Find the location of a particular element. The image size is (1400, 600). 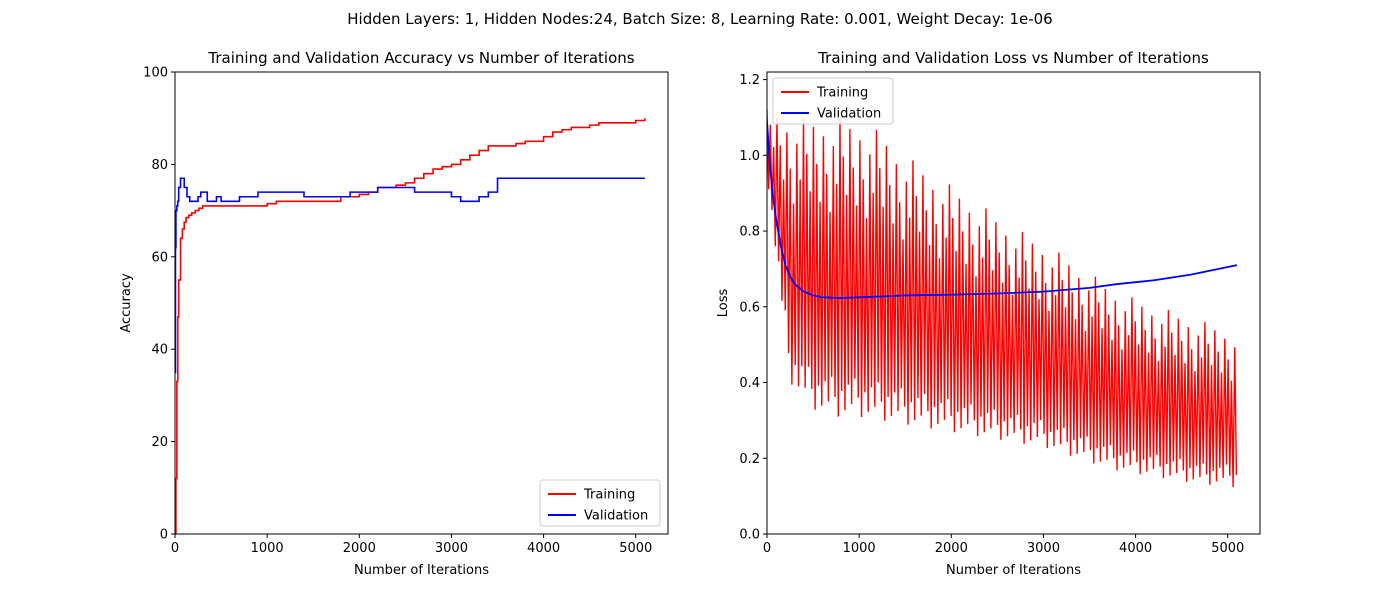

y-tick-label: 40 is located at coordinates (159, 350).